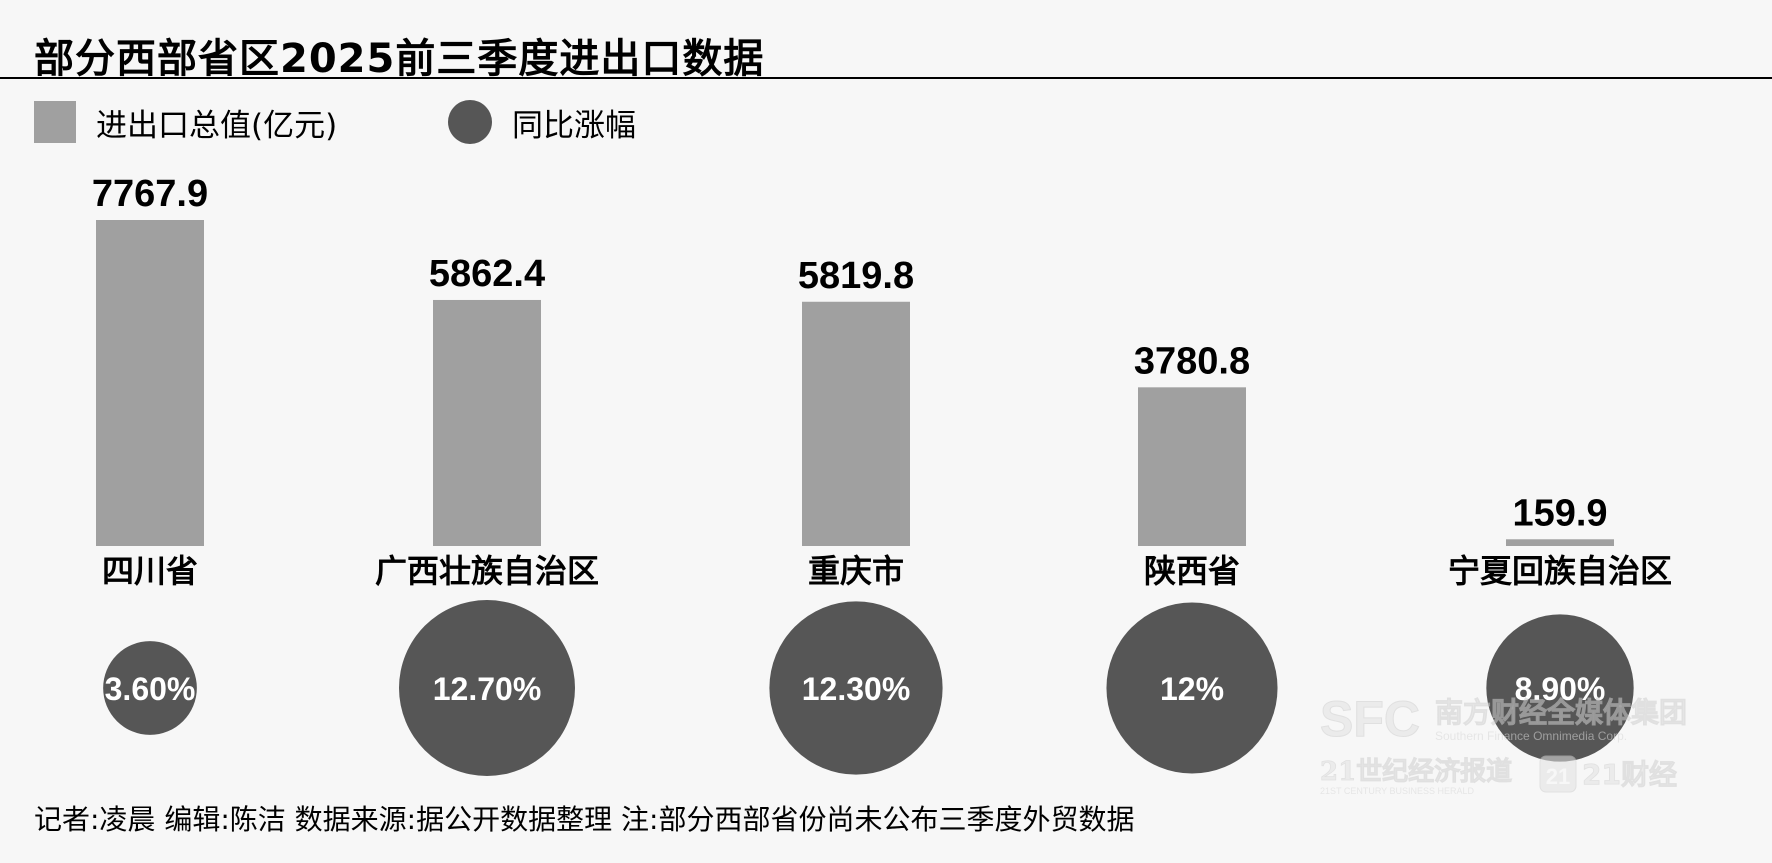 This screenshot has height=863, width=1772. I want to click on category-label: 陕西省, so click(1192, 571).